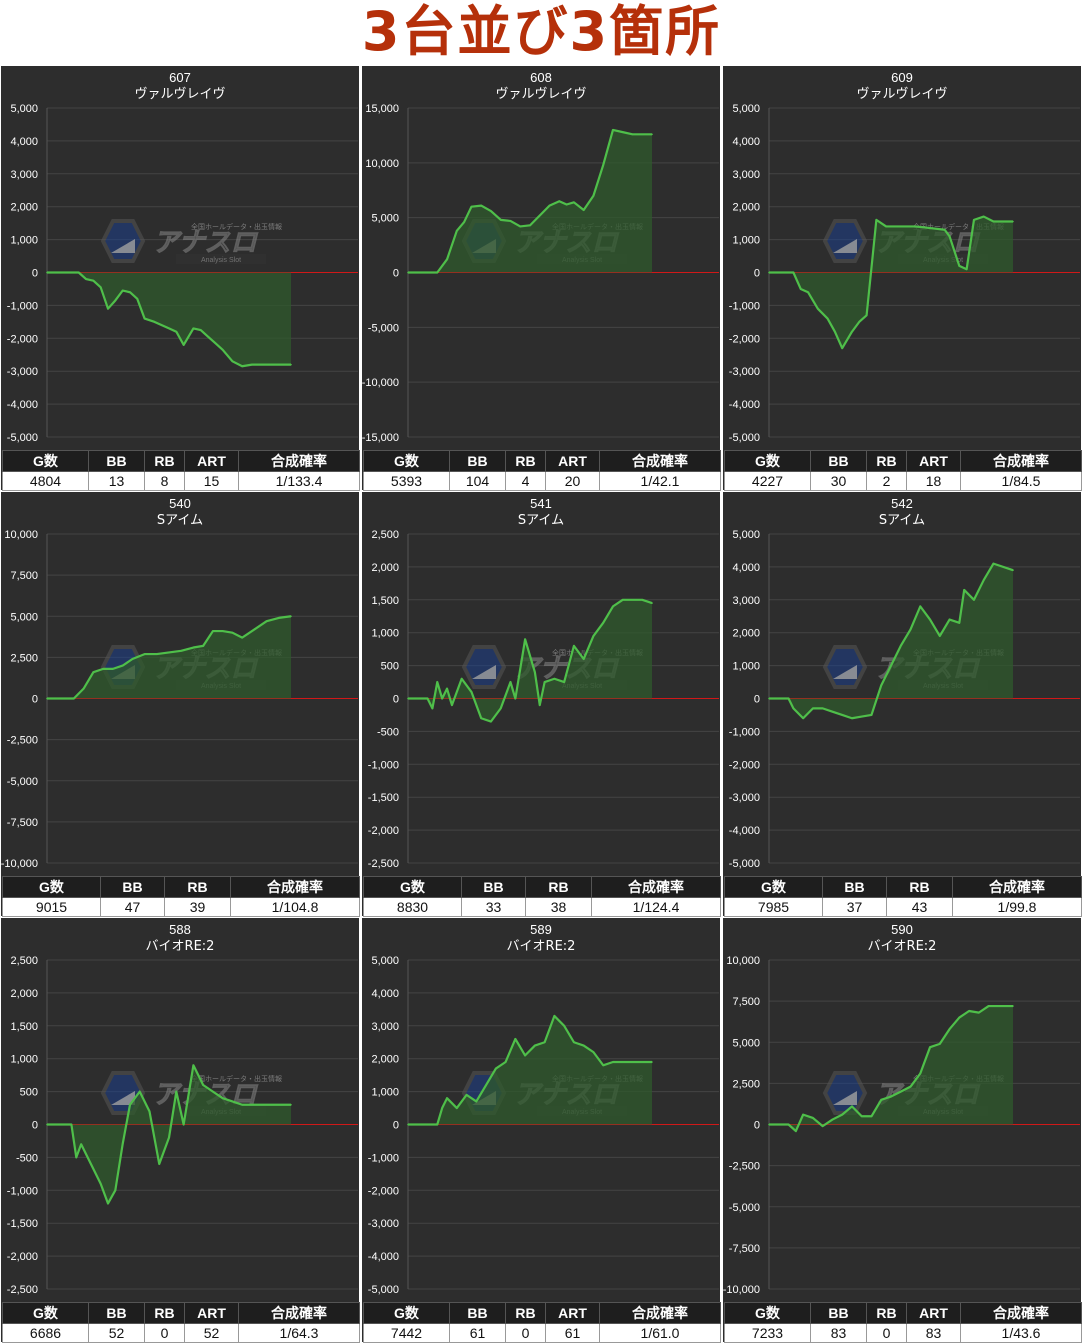  What do you see at coordinates (180, 520) in the screenshot?
I see `machine-model: Sアイム` at bounding box center [180, 520].